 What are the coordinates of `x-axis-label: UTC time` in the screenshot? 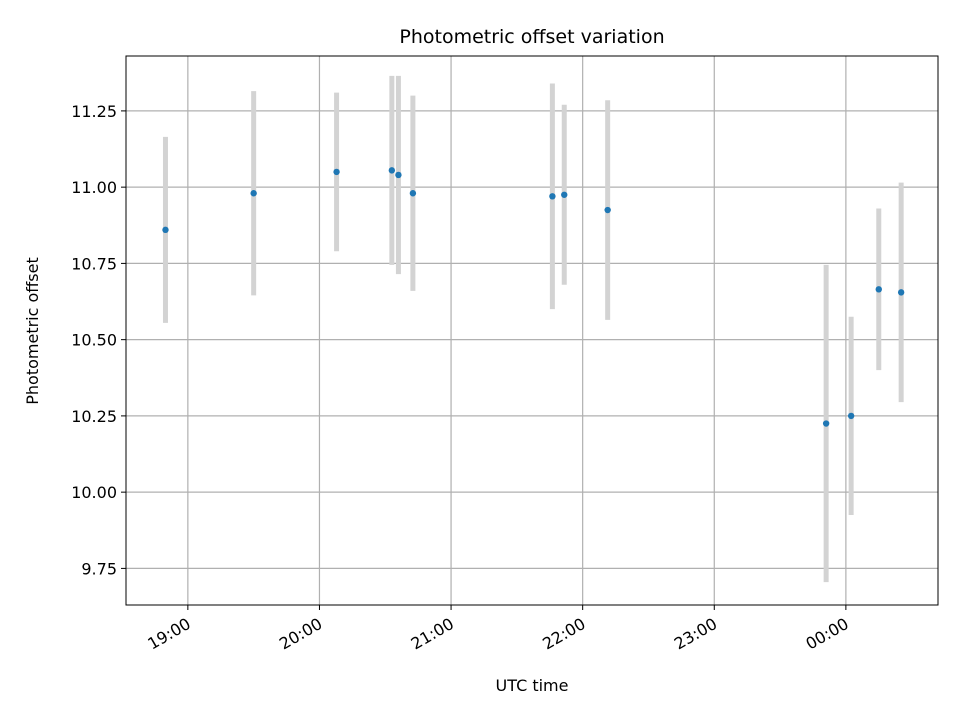 It's located at (532, 685).